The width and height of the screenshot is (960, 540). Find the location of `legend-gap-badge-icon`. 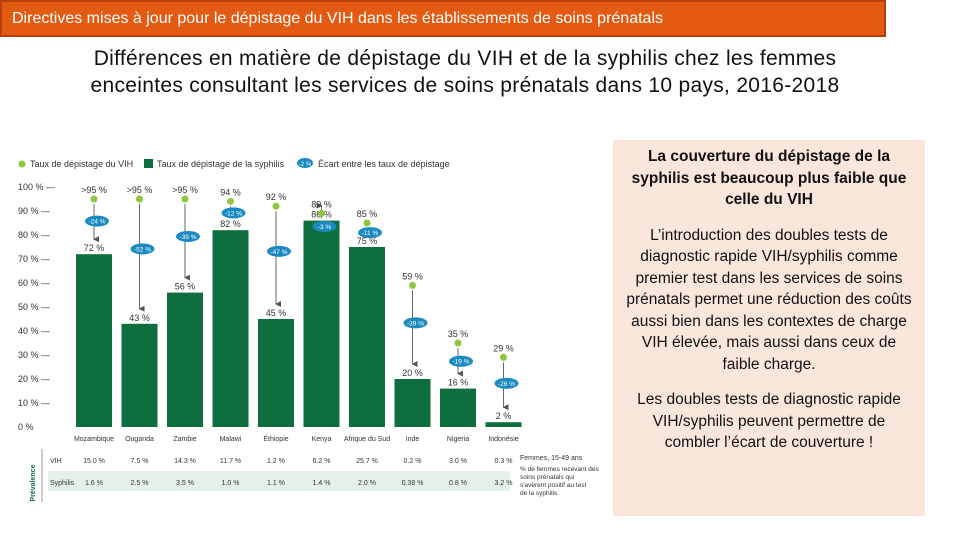

legend-gap-badge-icon is located at coordinates (305, 163).